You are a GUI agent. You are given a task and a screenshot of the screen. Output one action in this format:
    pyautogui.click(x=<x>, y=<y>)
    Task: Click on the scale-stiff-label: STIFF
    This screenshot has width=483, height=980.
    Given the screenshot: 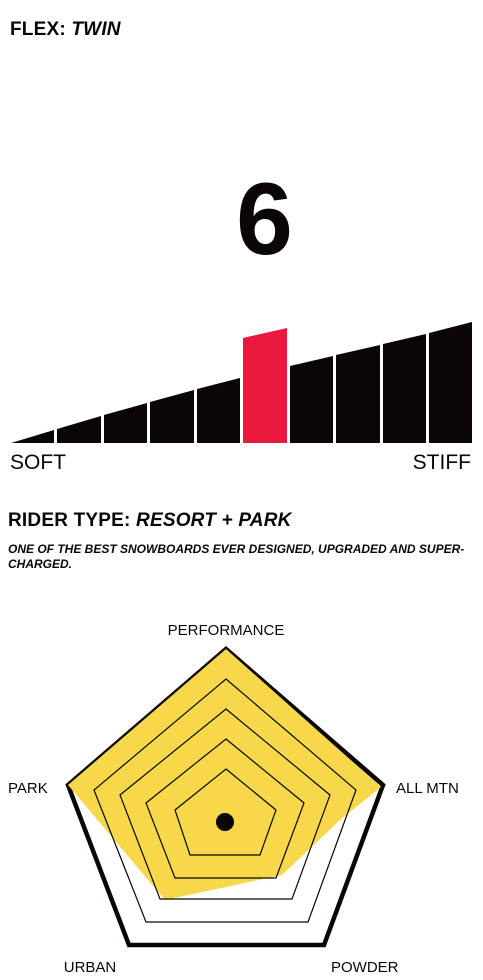 What is the action you would take?
    pyautogui.click(x=441, y=462)
    